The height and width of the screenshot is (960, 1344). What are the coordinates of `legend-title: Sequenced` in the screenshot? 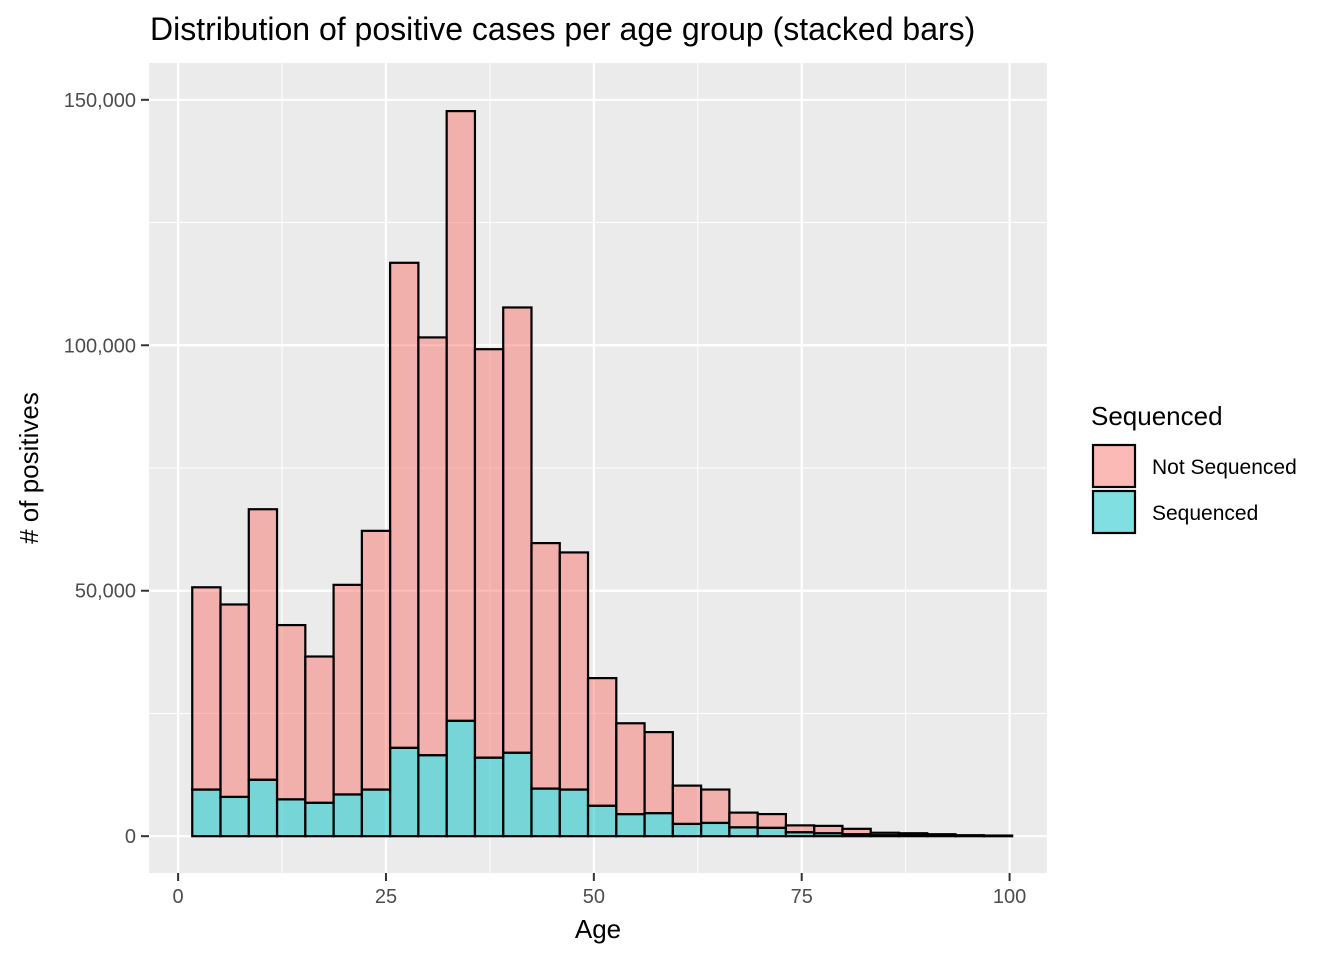 It's located at (1157, 416).